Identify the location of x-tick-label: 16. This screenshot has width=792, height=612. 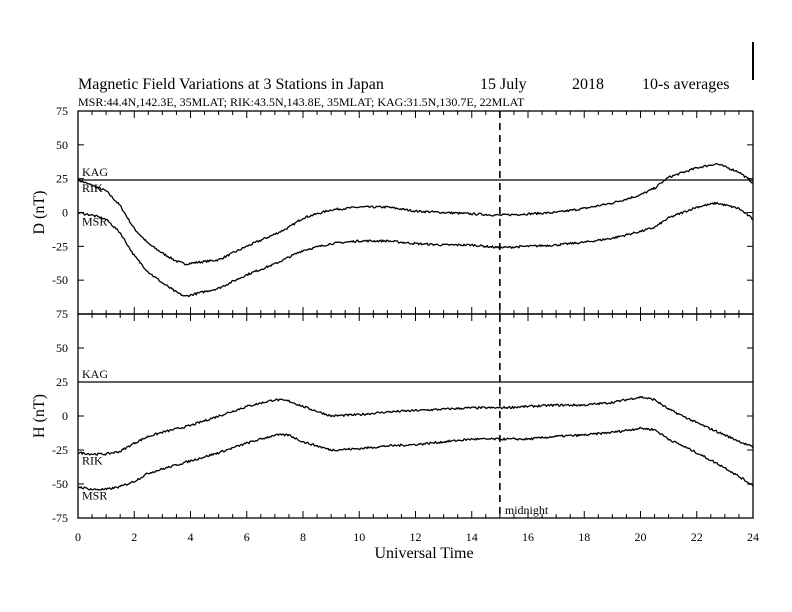
(528, 537).